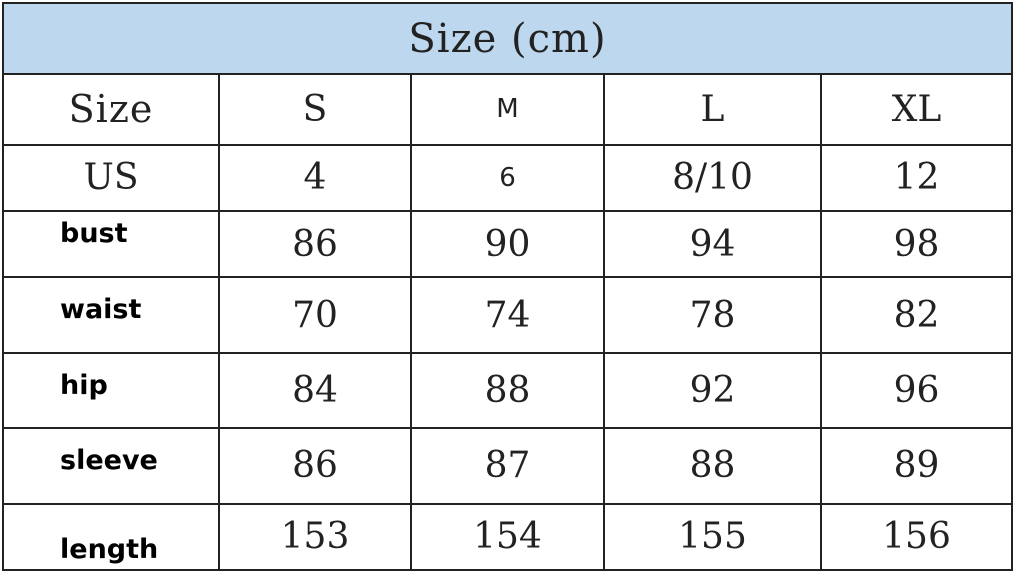  I want to click on cell: 154, so click(507, 537).